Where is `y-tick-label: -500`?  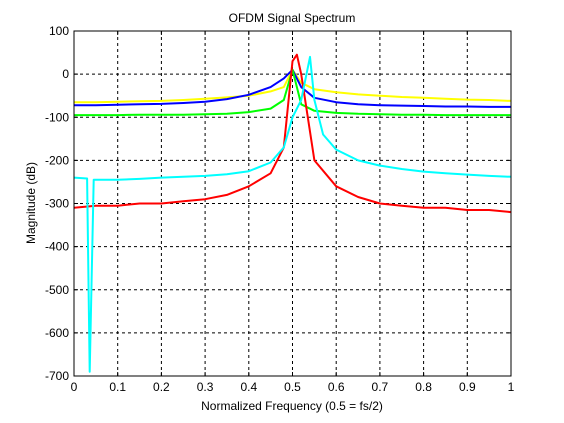
y-tick-label: -500 is located at coordinates (57, 290).